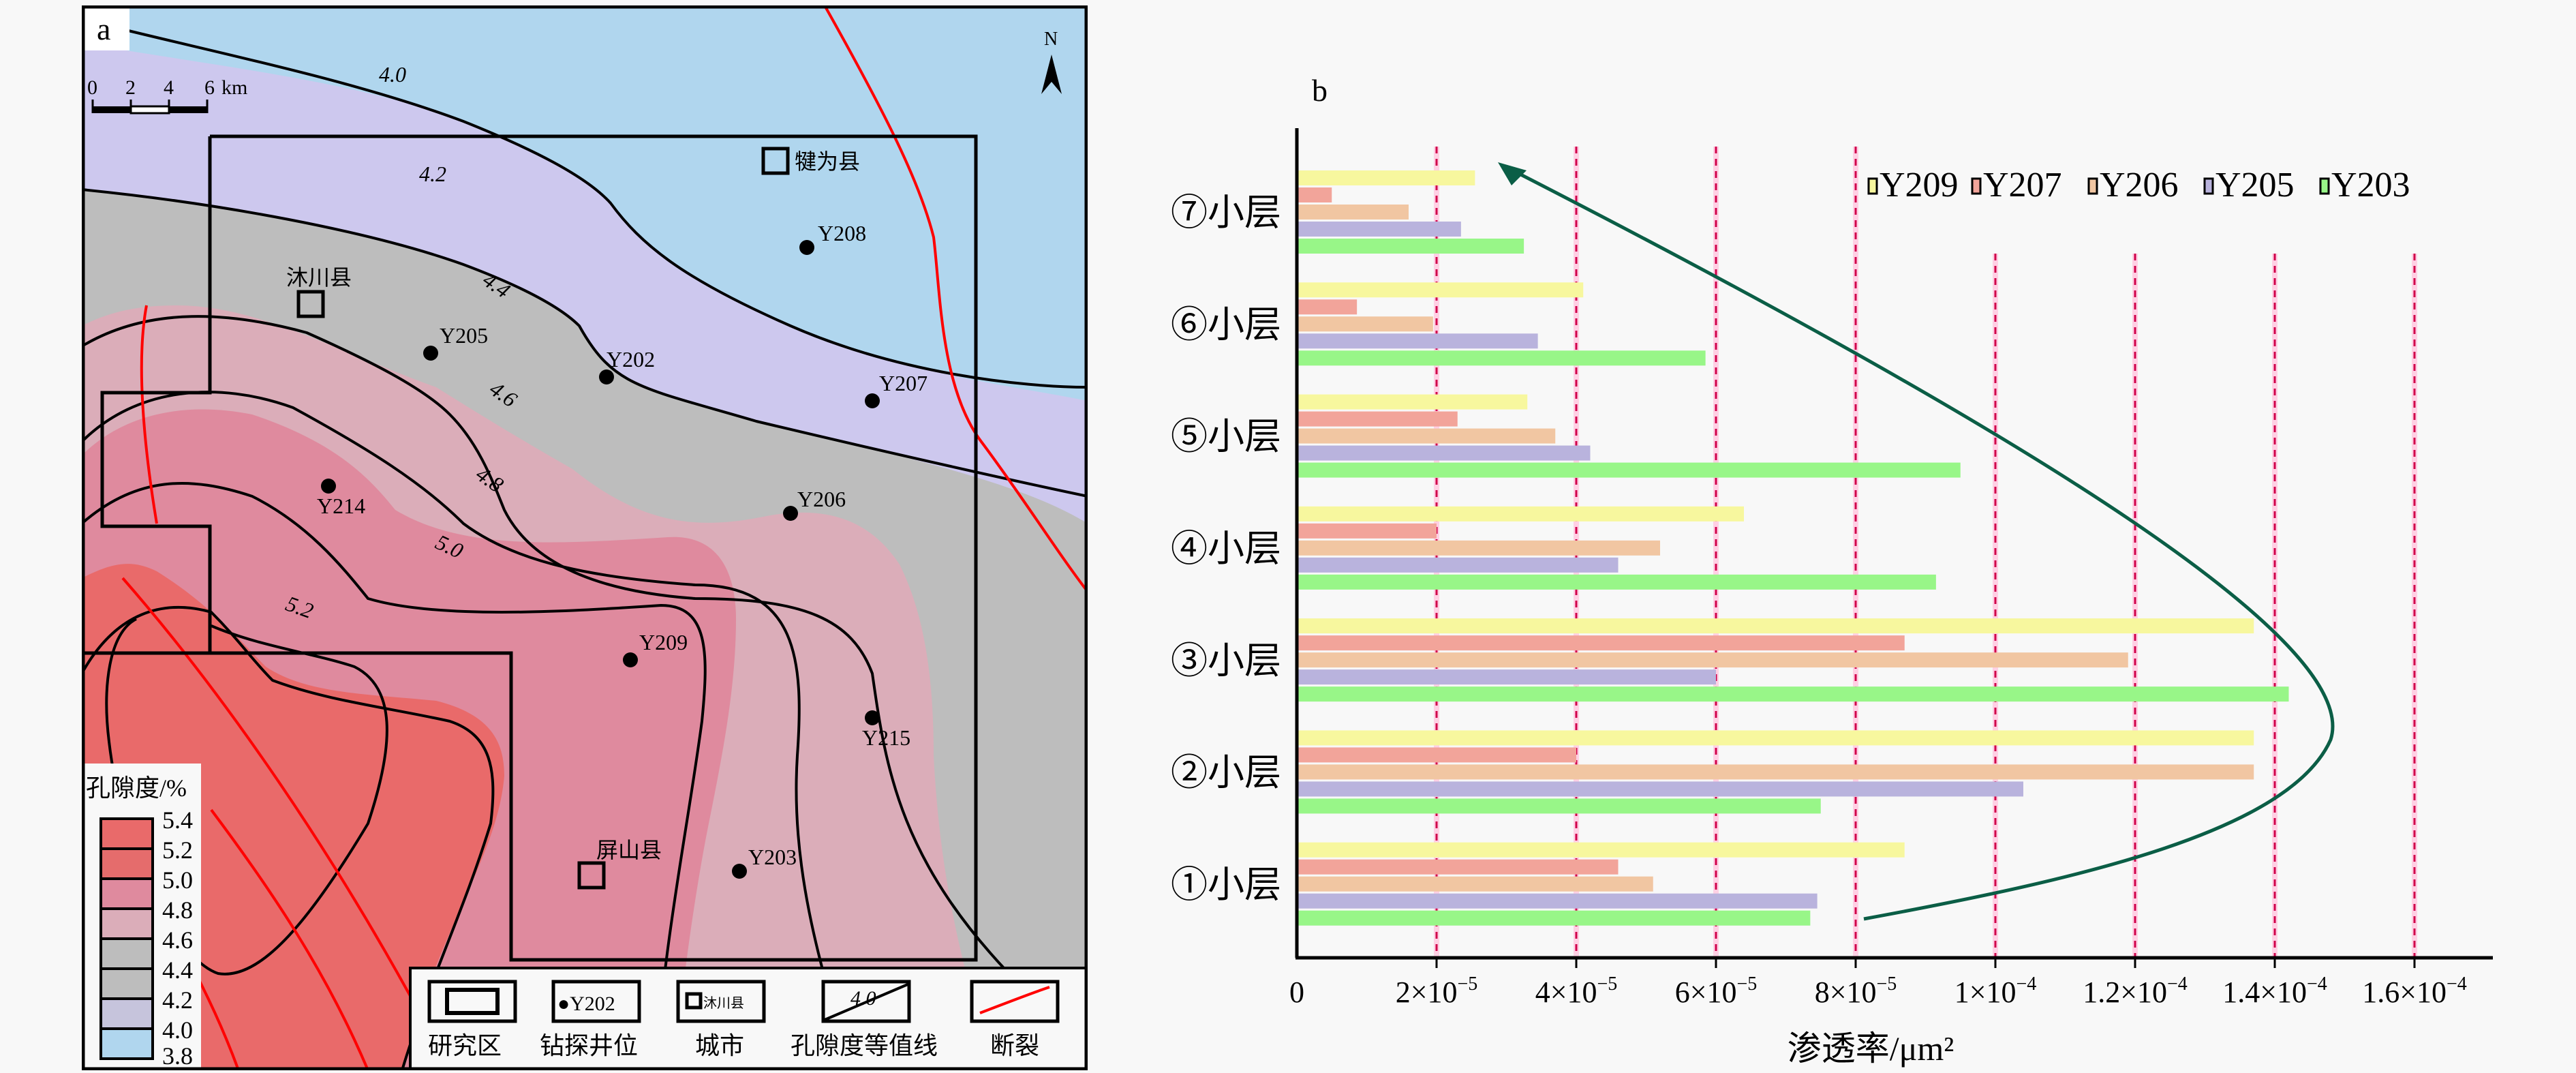 Image resolution: width=2576 pixels, height=1073 pixels. I want to click on svg-text: 断裂, so click(1015, 1045).